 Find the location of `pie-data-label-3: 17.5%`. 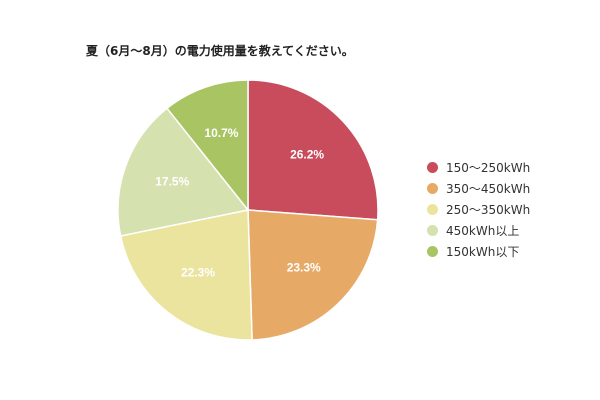

pie-data-label-3: 17.5% is located at coordinates (172, 182).